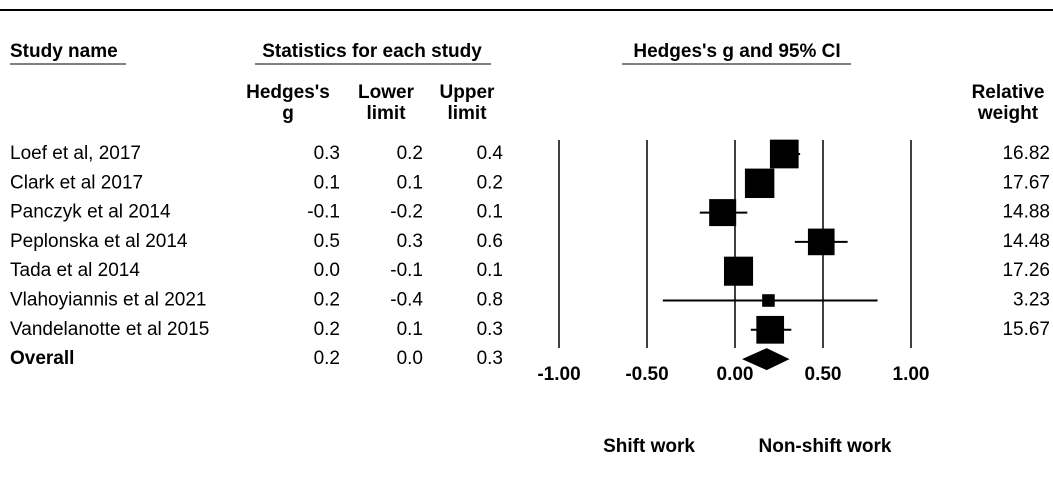 This screenshot has height=492, width=1053. I want to click on study-name: Peplonska et al 2014, so click(99, 241).